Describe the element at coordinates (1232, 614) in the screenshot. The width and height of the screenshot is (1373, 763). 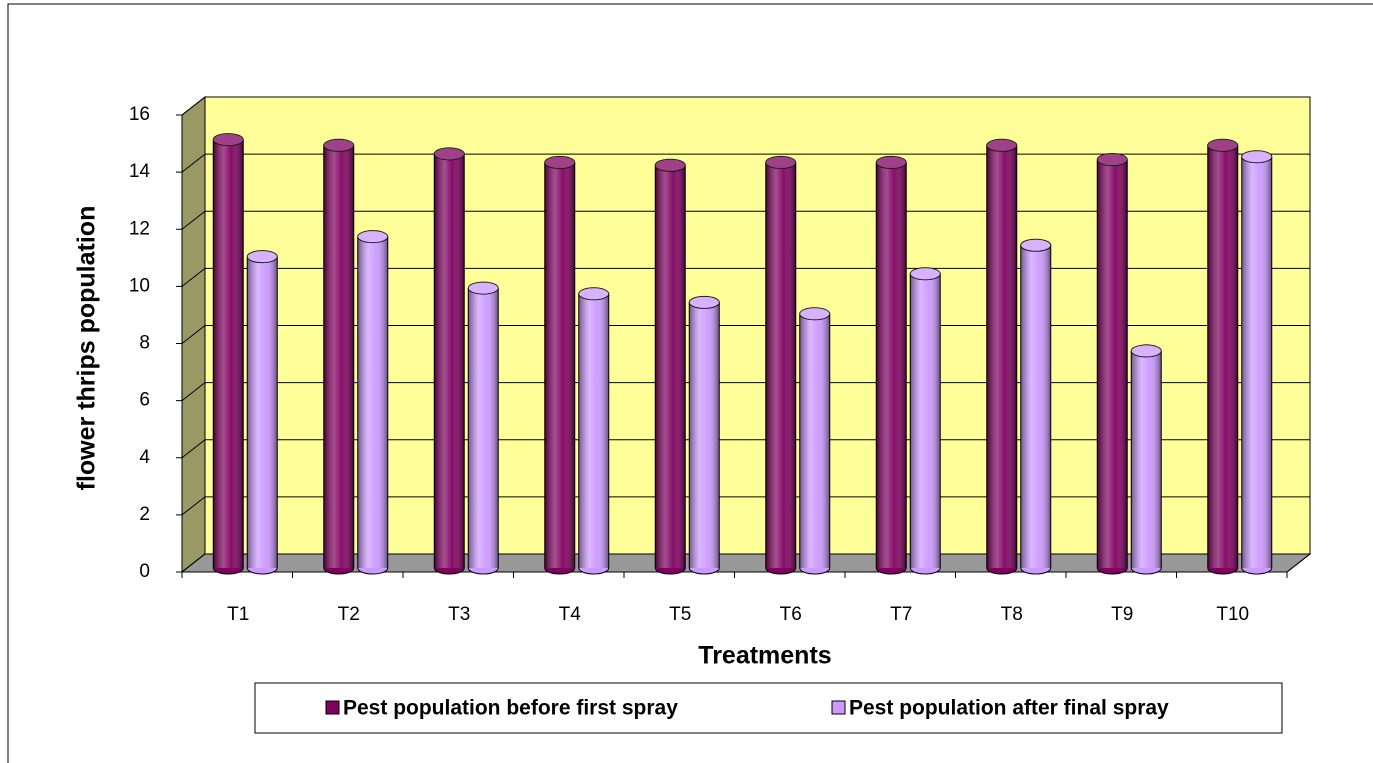
I see `x-tick-label: T10` at that location.